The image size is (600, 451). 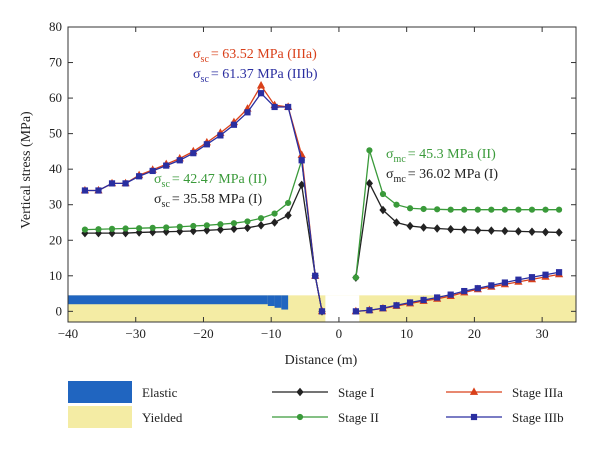 I want to click on annotation-mc-ii: σmc = 45.3 MPa (II), so click(x=441, y=156).